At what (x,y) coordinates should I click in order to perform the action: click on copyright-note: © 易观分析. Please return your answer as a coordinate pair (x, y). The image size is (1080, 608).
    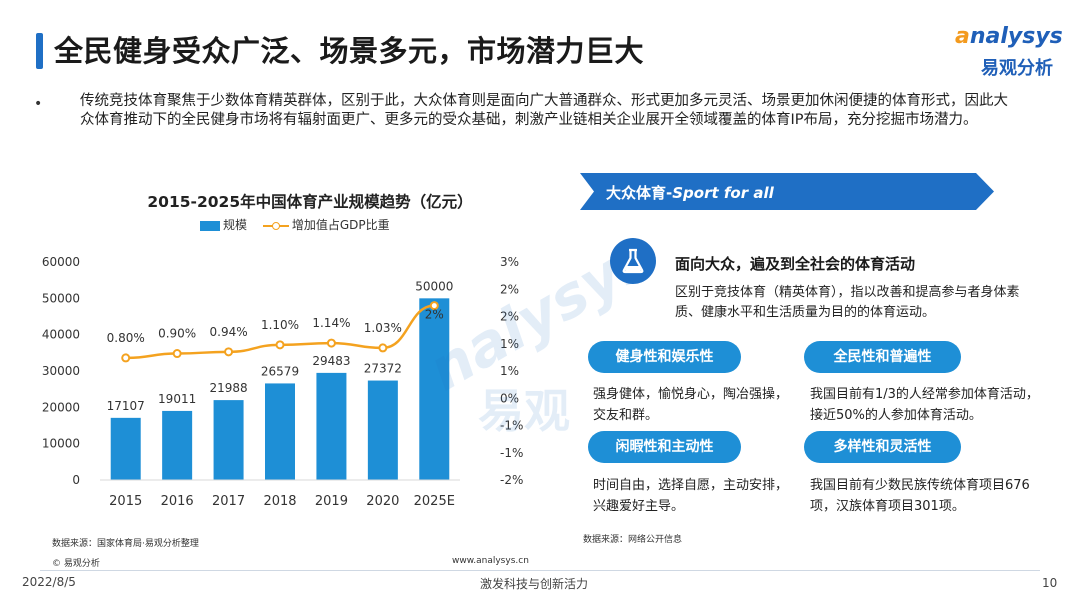
    Looking at the image, I should click on (76, 564).